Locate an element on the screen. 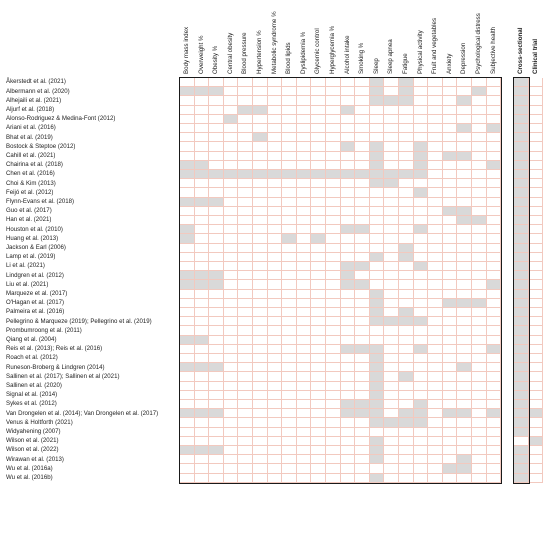  column-header: Central obesity is located at coordinates (230, 53).